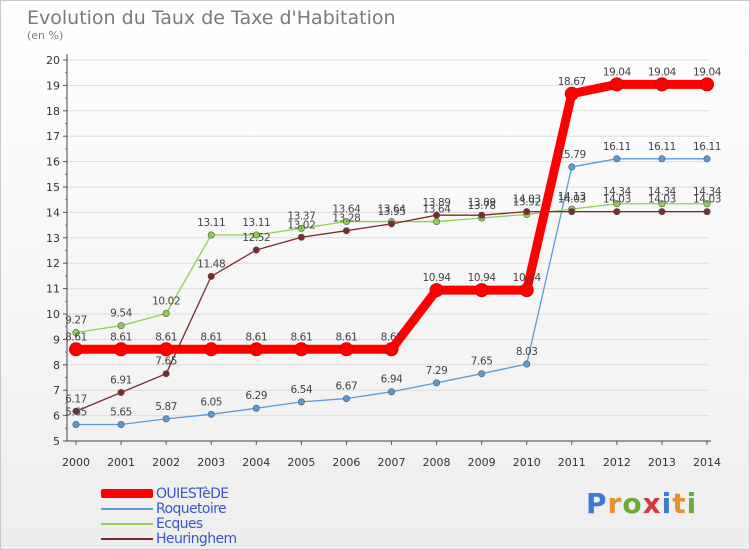 The width and height of the screenshot is (750, 550). What do you see at coordinates (211, 402) in the screenshot?
I see `data-label: 6.05` at bounding box center [211, 402].